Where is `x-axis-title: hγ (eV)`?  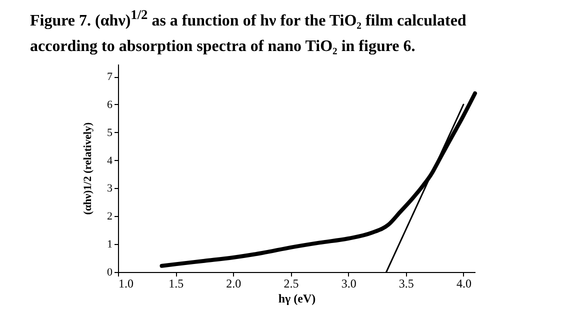
x-axis-title: hγ (eV) is located at coordinates (297, 299).